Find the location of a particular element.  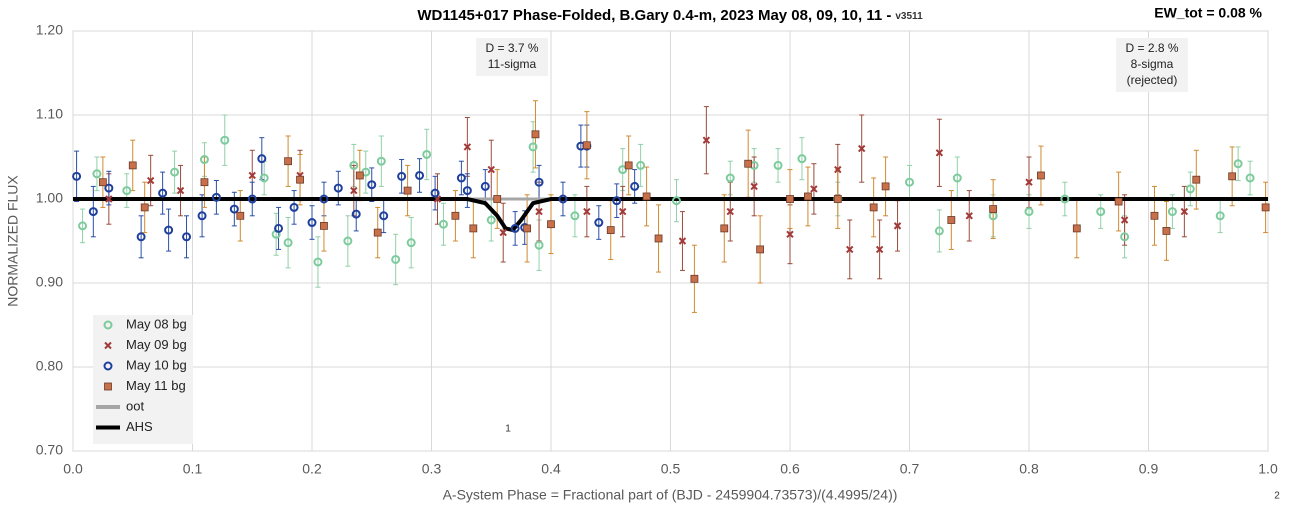

y-tick-label: 1.20 is located at coordinates (49, 30).